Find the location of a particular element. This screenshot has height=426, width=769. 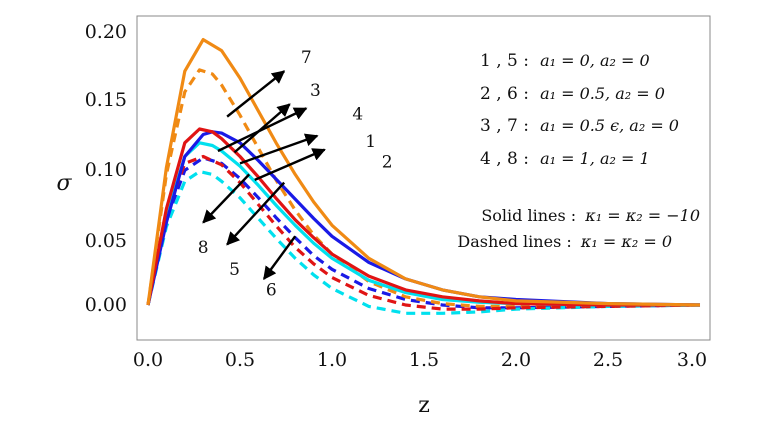

y-tick-label: 0.10 is located at coordinates (106, 170).